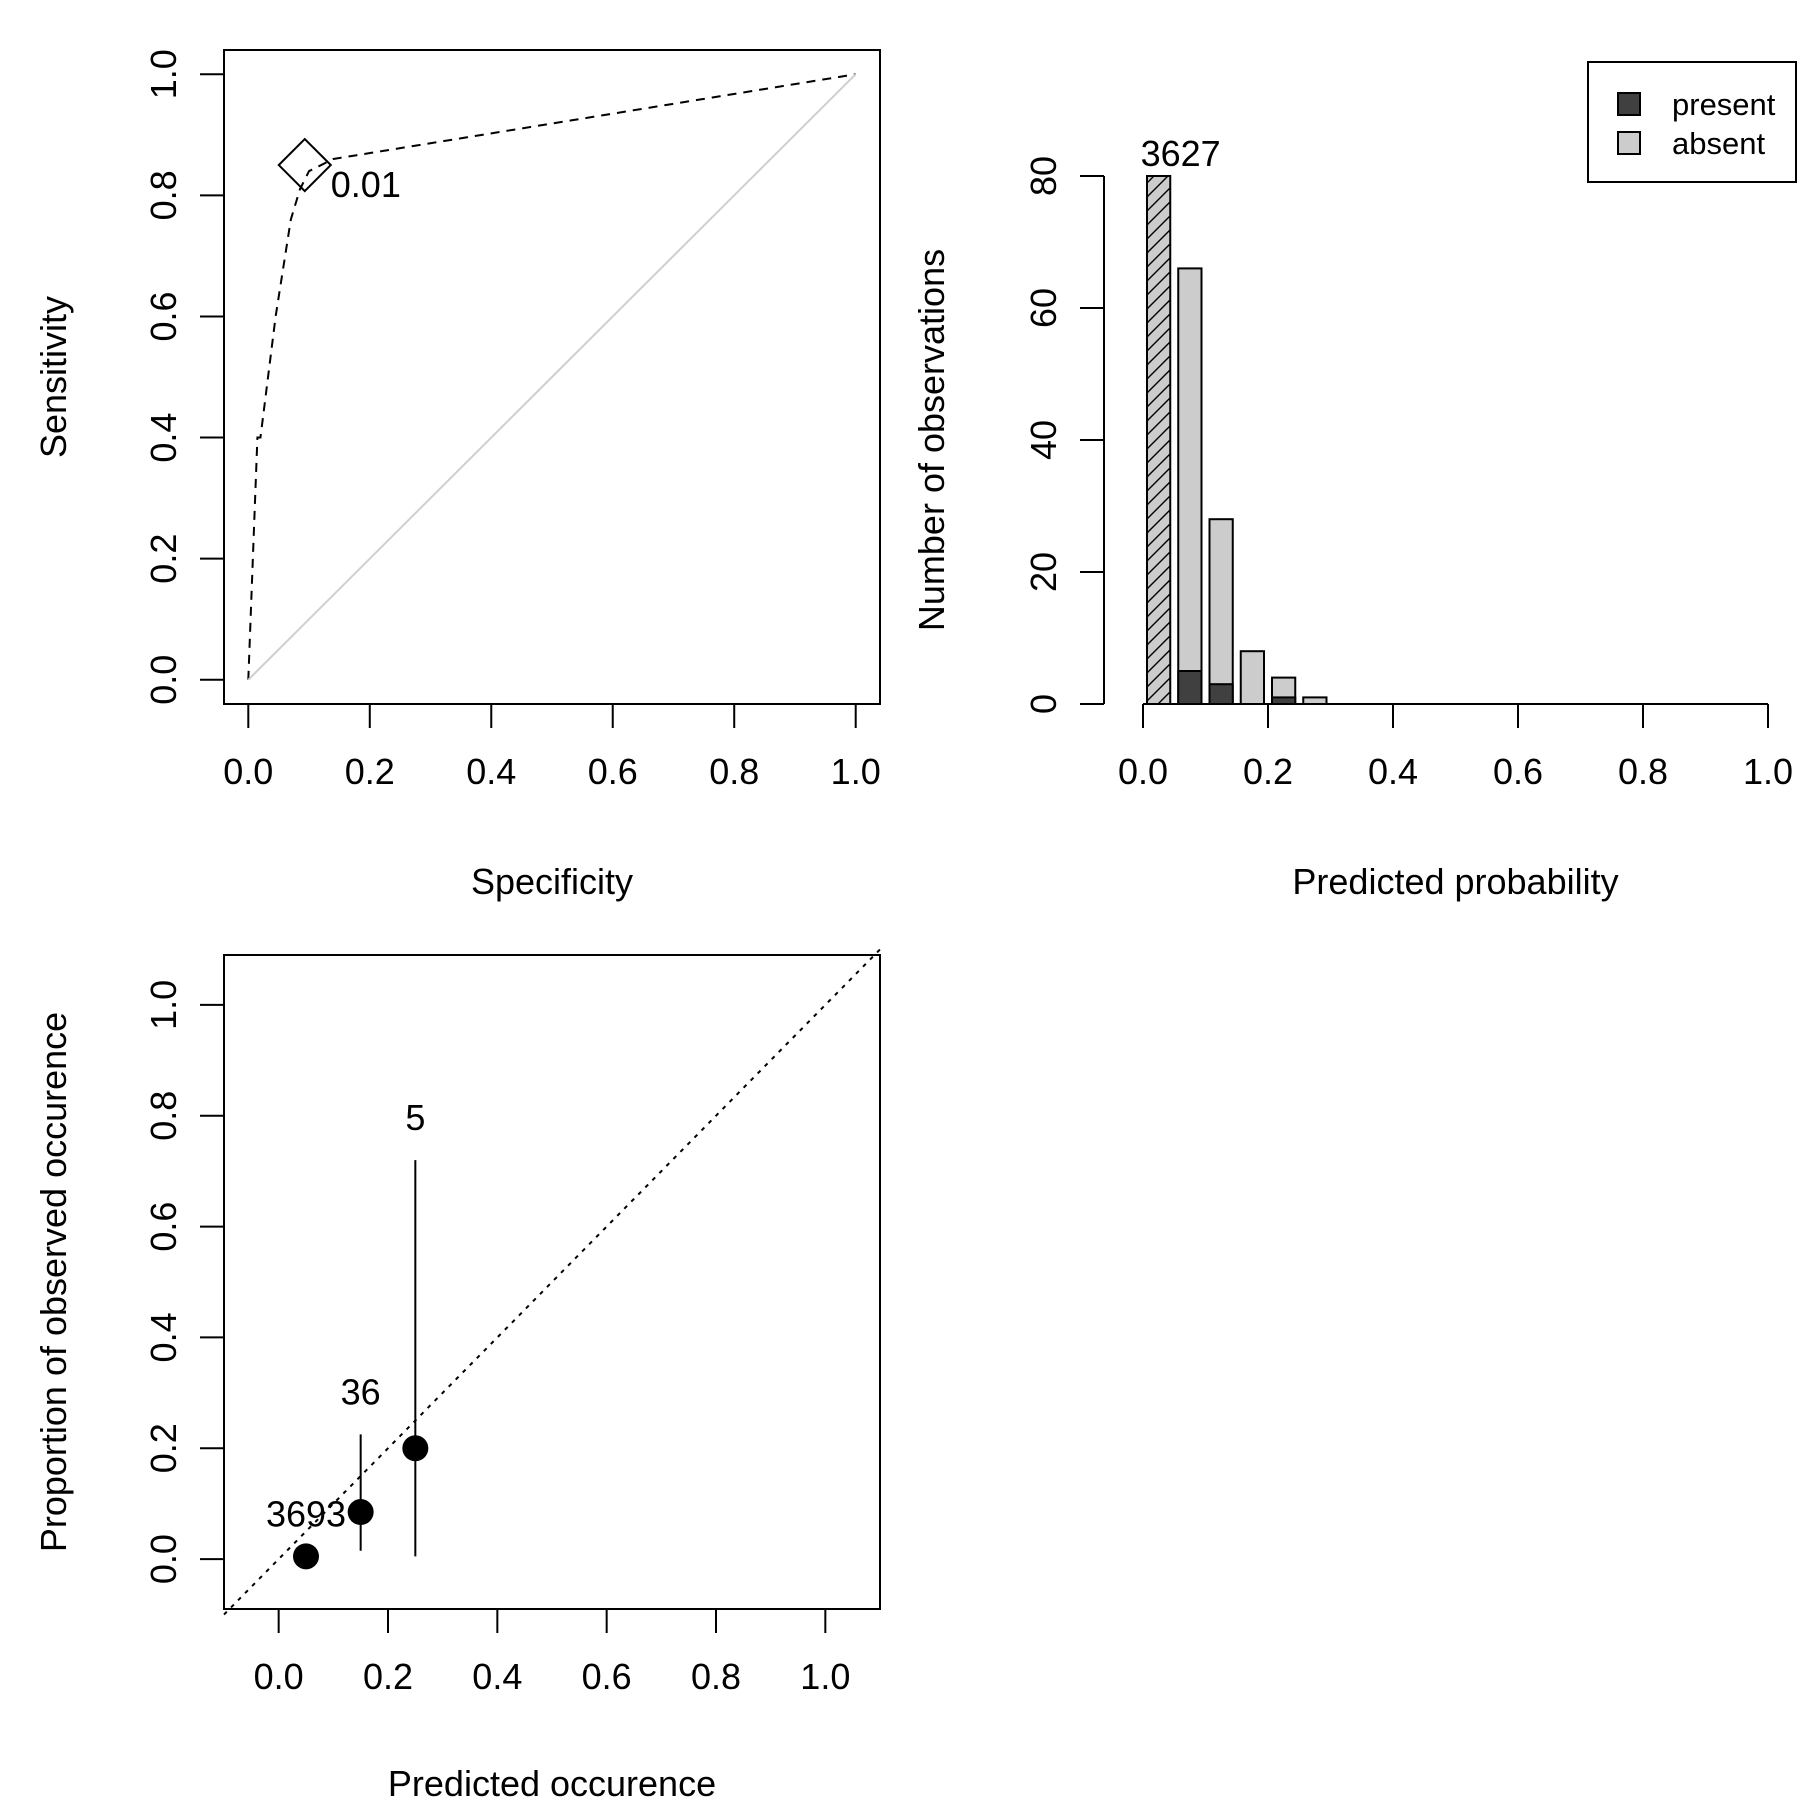  I want to click on roc-curve, so click(551, 376).